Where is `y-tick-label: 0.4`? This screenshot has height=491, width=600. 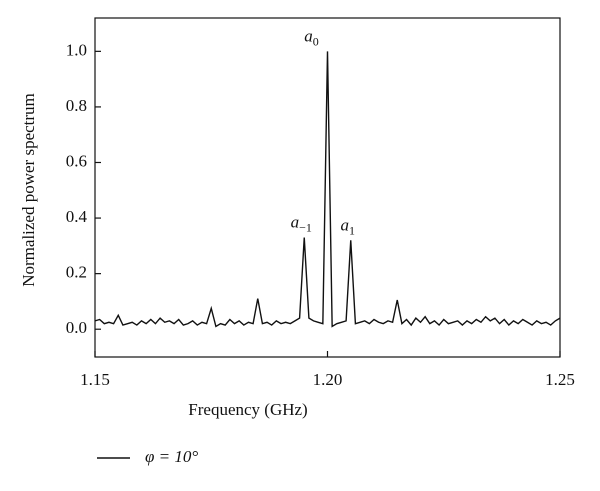 y-tick-label: 0.4 is located at coordinates (77, 216).